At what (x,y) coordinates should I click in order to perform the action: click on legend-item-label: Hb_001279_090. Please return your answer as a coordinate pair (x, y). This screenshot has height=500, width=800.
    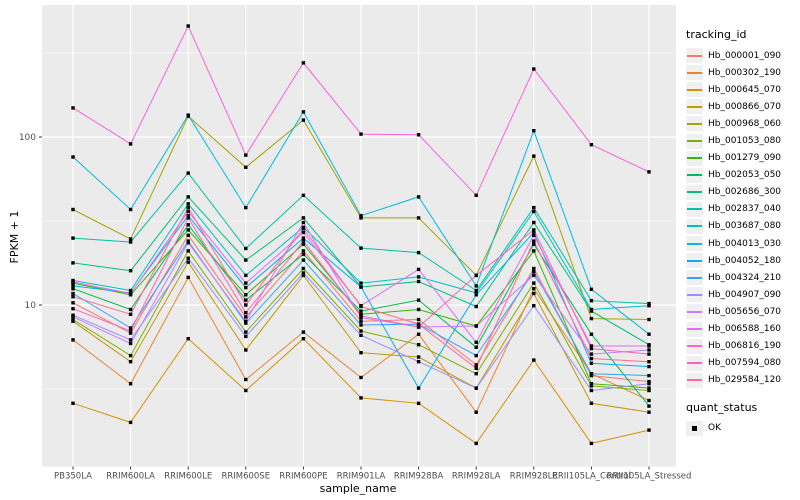
    Looking at the image, I should click on (745, 158).